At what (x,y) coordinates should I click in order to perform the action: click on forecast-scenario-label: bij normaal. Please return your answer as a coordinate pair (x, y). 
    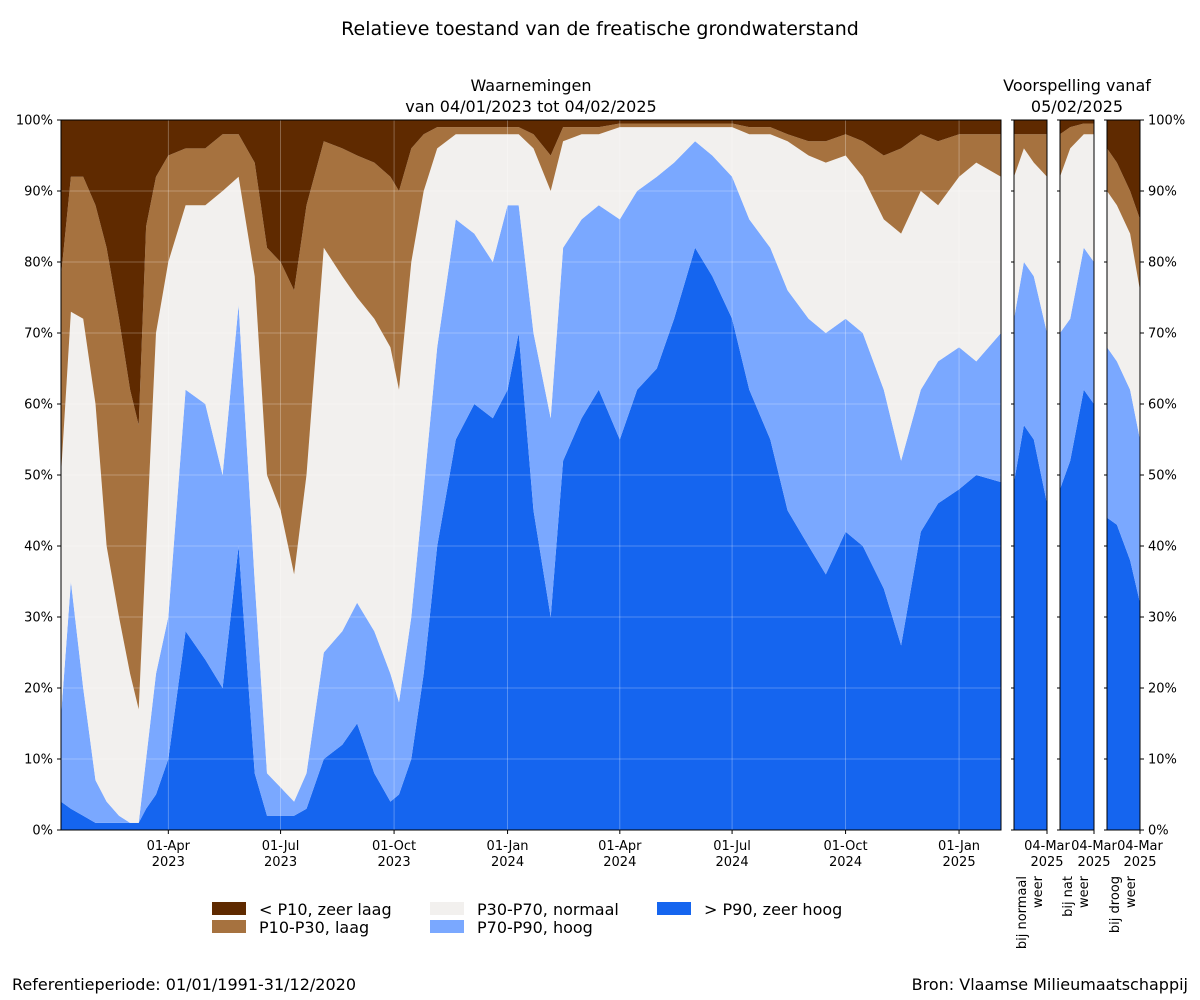
    Looking at the image, I should click on (1022, 912).